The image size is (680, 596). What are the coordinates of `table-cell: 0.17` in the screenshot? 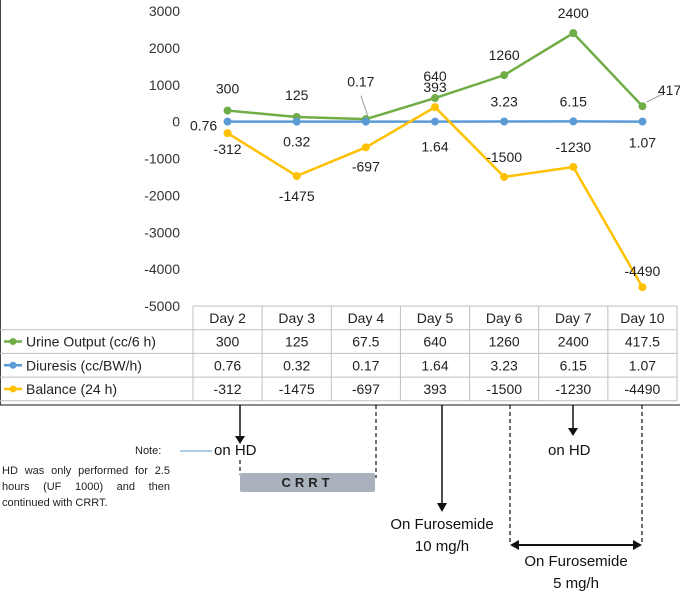 It's located at (365, 365).